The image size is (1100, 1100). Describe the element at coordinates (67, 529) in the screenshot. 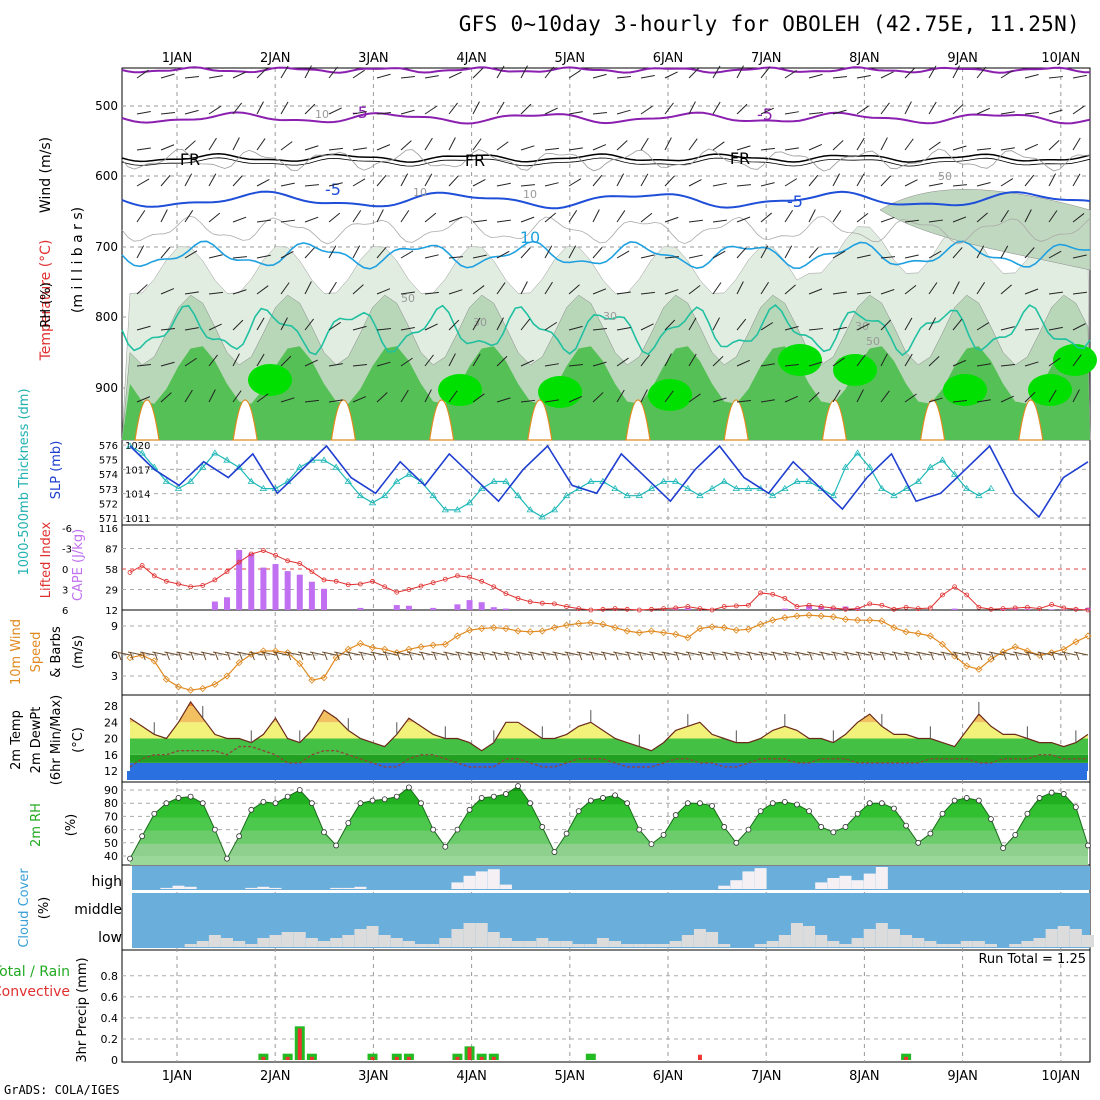

I see `li-tick-label: -6` at that location.